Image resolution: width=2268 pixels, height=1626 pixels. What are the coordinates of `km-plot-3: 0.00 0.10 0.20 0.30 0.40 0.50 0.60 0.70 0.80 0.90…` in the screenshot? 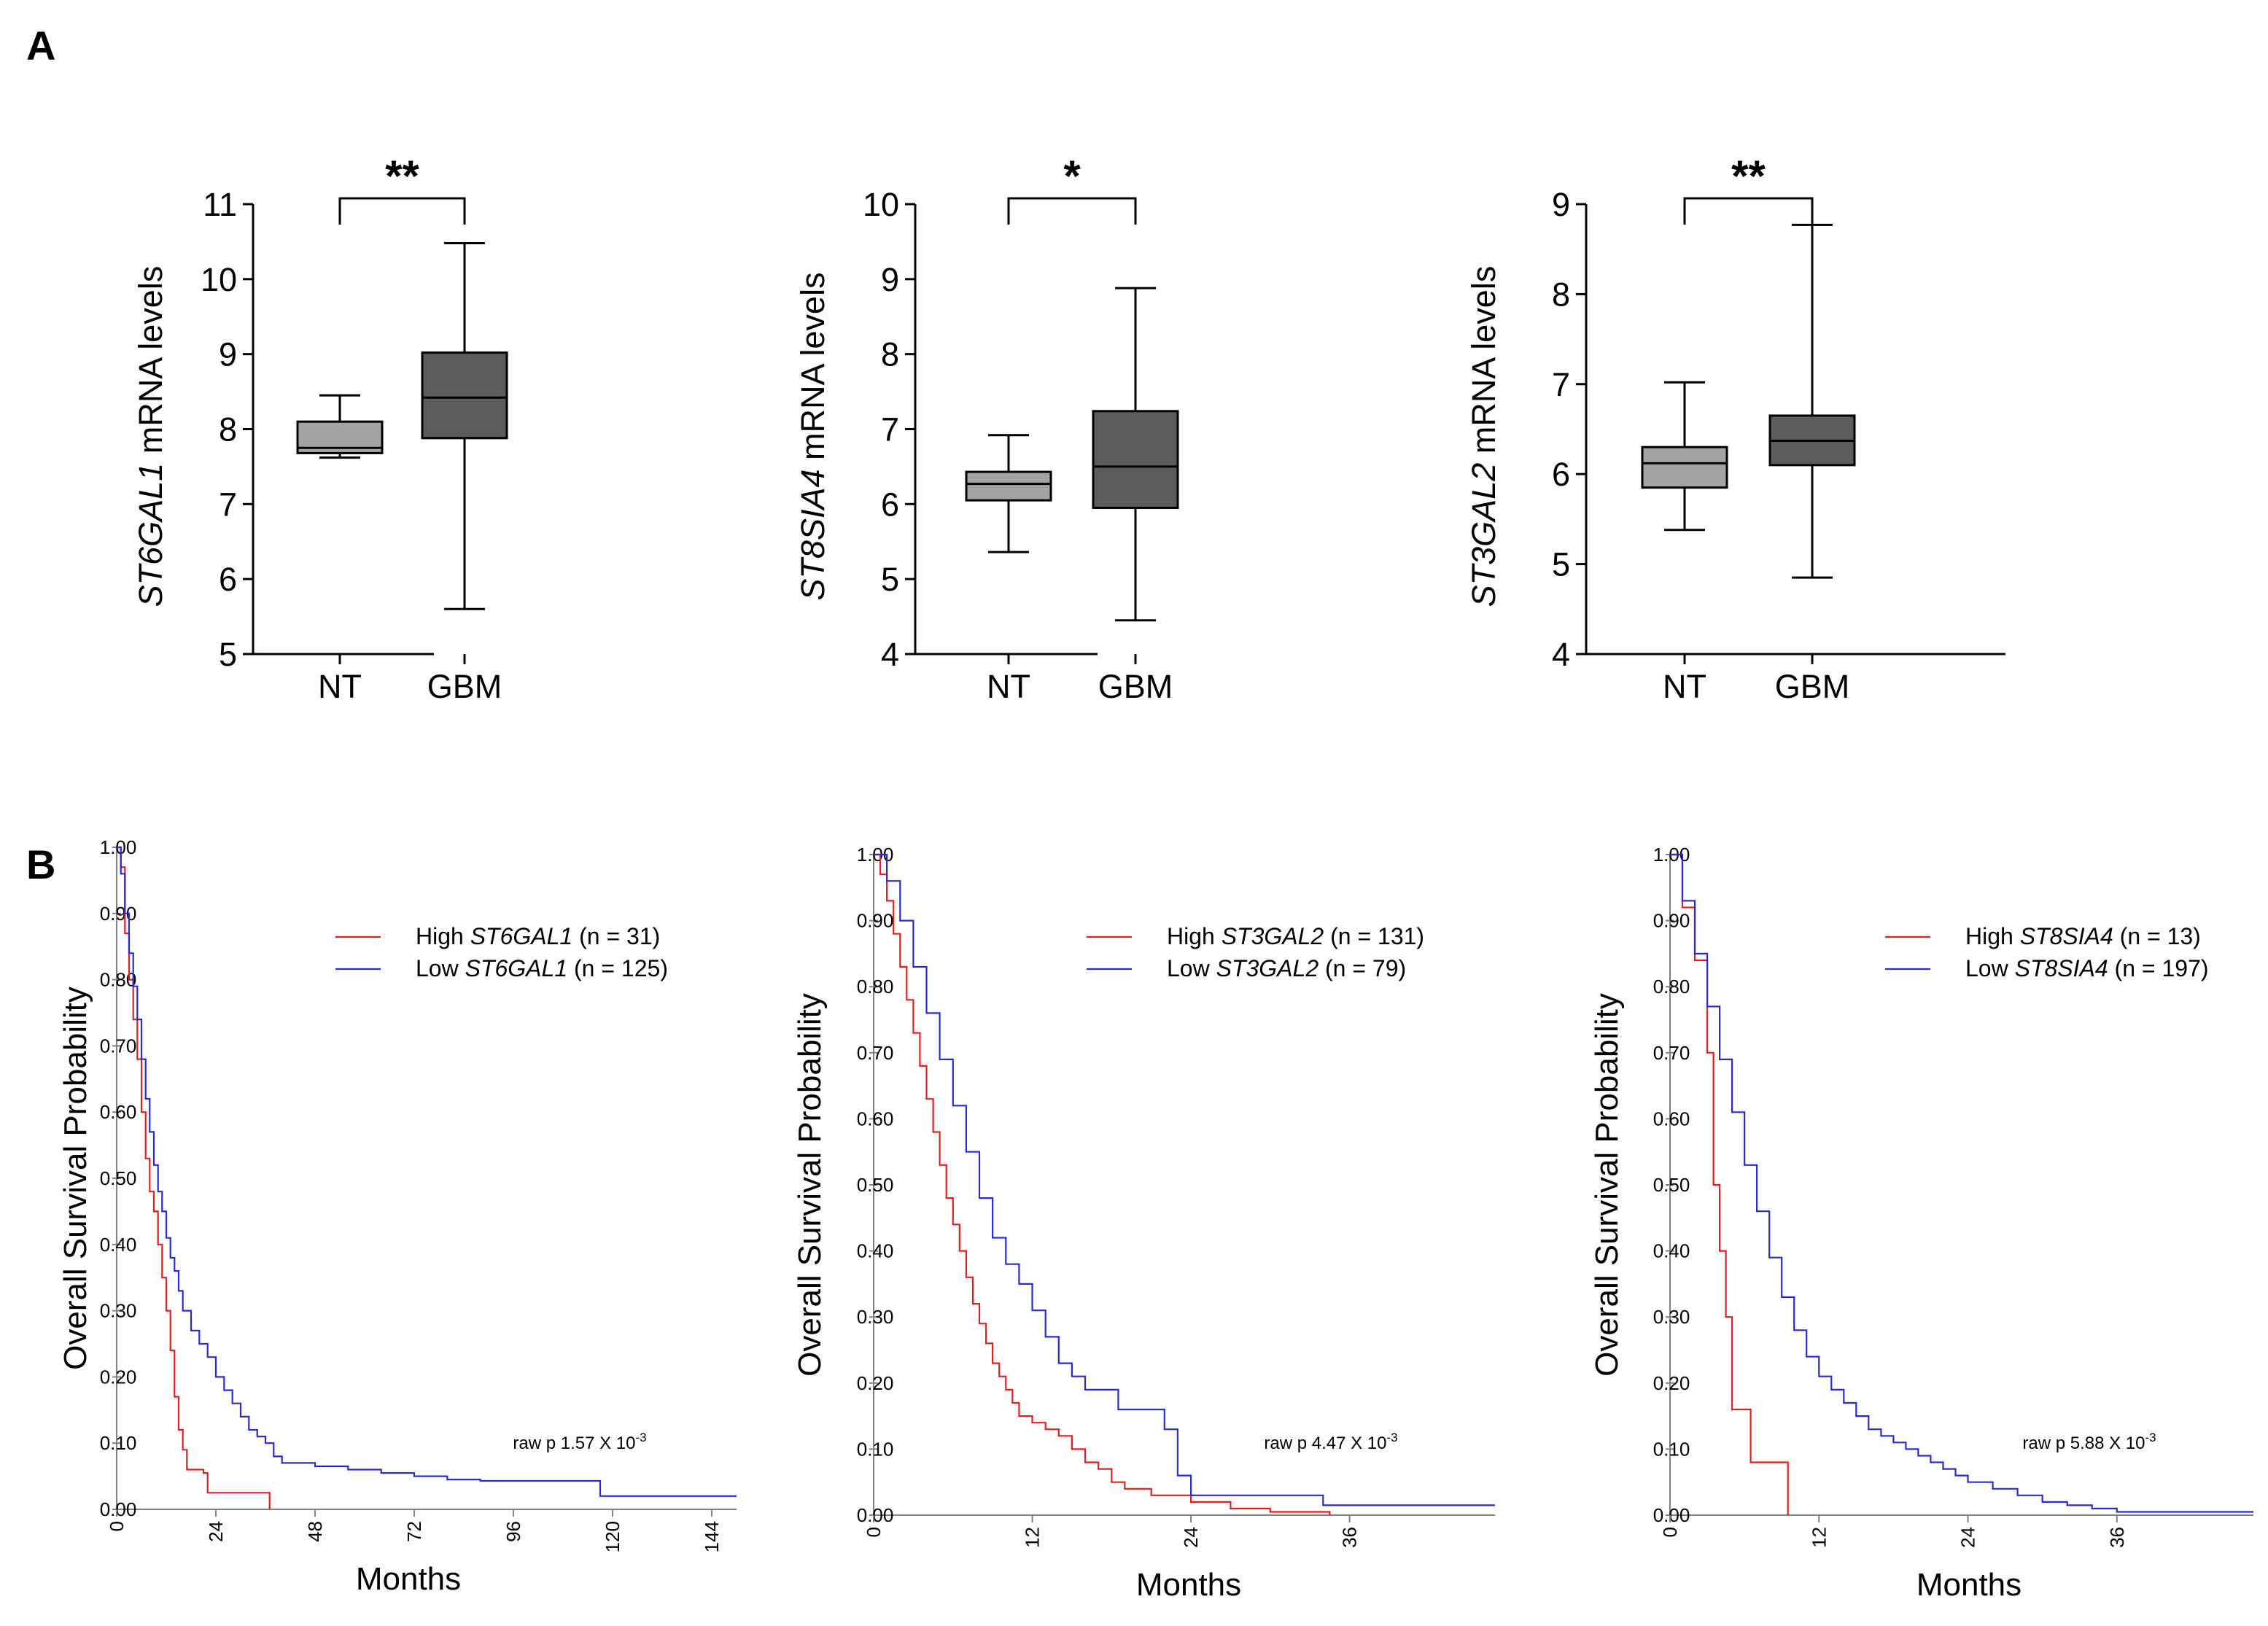 It's located at (1921, 1224).